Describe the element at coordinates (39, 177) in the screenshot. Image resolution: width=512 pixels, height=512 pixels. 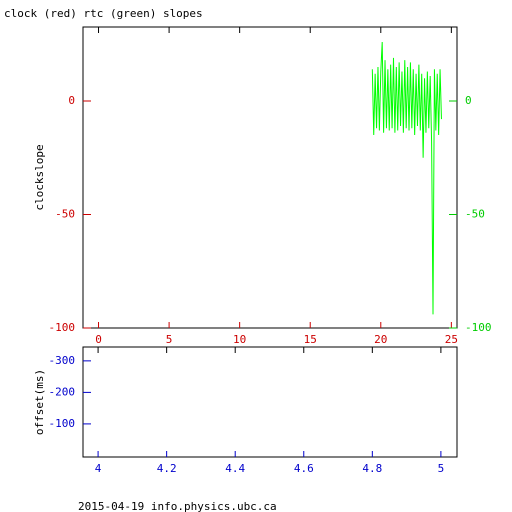
I see `y-axis-label: clockslope` at that location.